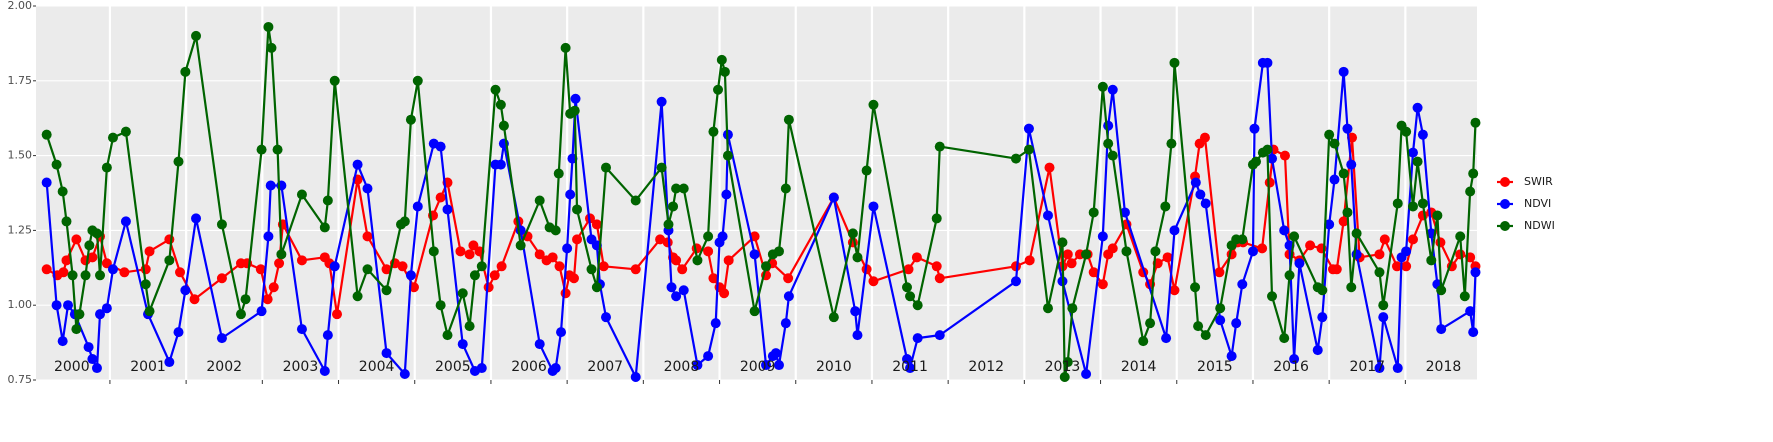 Image resolution: width=1773 pixels, height=442 pixels. Describe the element at coordinates (834, 367) in the screenshot. I see `year-label: 2010` at that location.